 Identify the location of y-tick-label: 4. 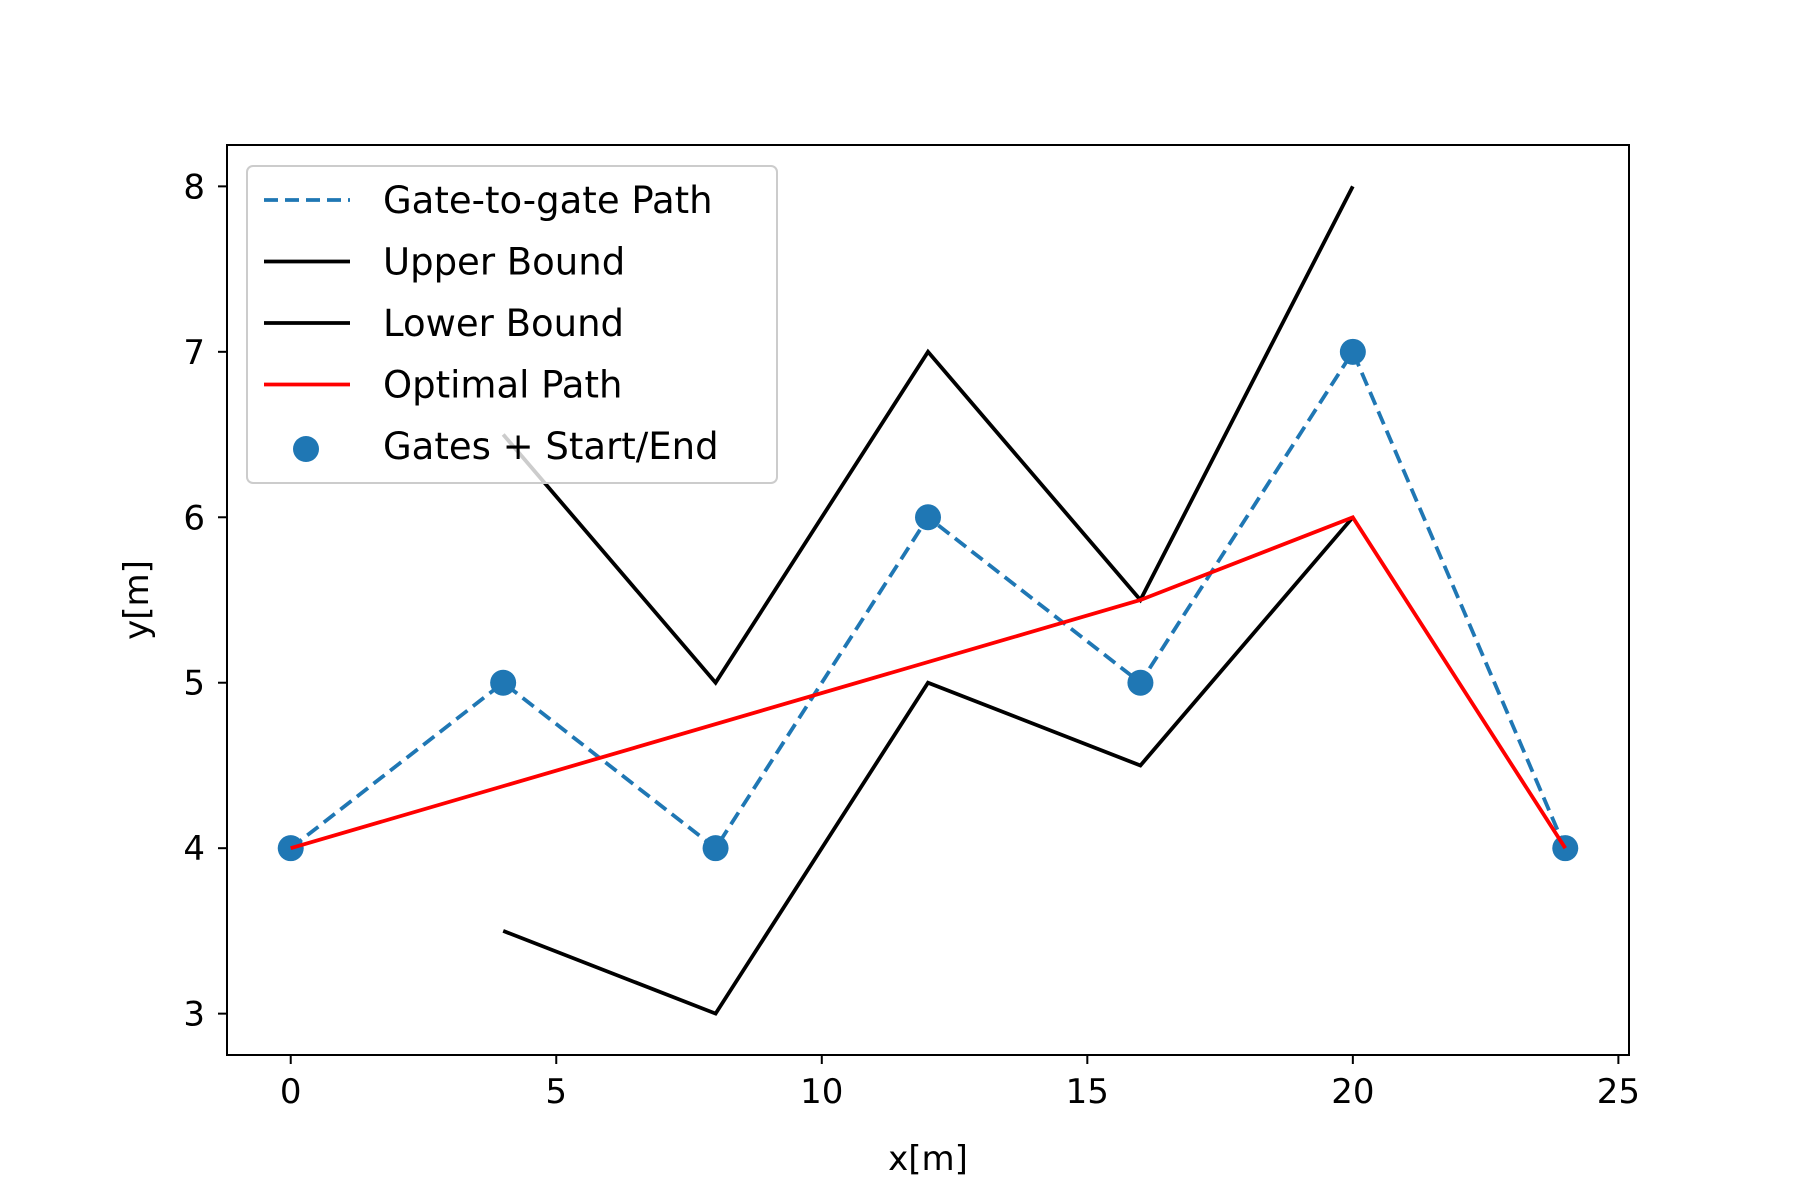
(194, 849).